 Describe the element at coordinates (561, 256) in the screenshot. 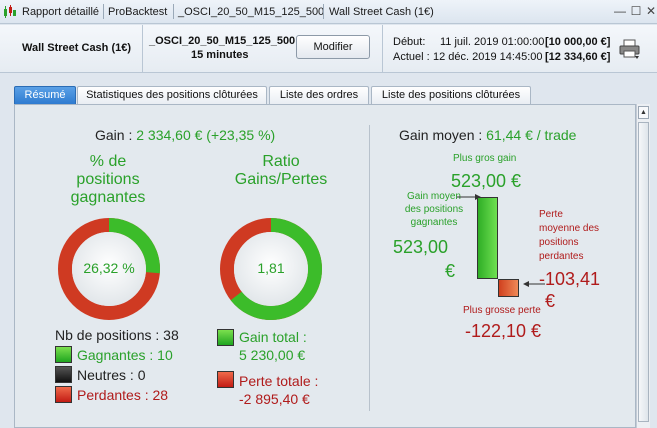

I see `avg-loss-label-4: perdantes` at that location.